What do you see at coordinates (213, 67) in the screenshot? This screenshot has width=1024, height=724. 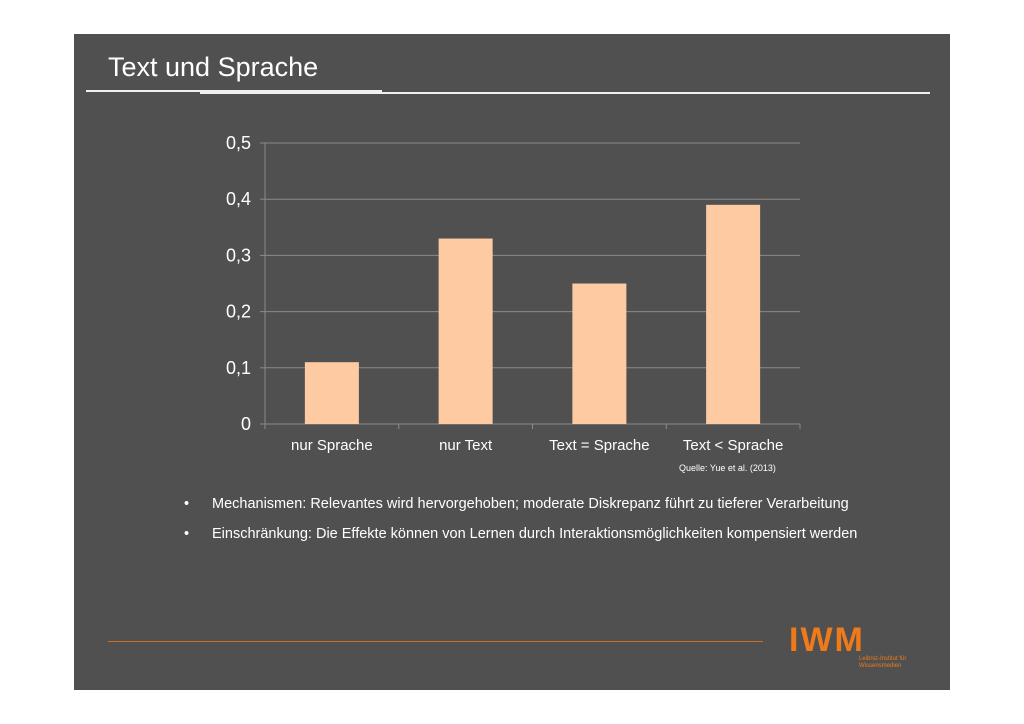 I see `slide-title: Text und Sprache` at bounding box center [213, 67].